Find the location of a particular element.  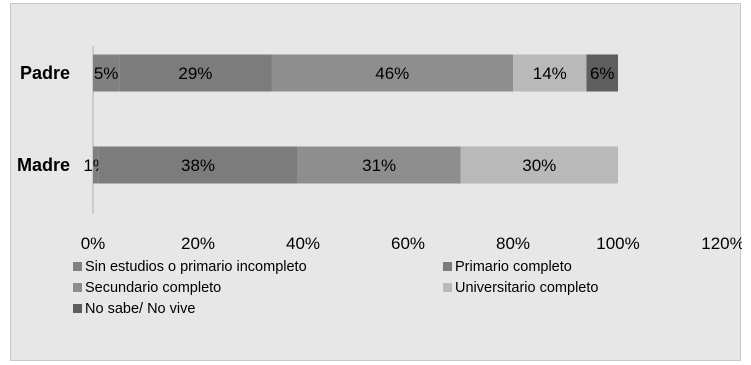

data-label-madre-series-2: 38% is located at coordinates (198, 165).